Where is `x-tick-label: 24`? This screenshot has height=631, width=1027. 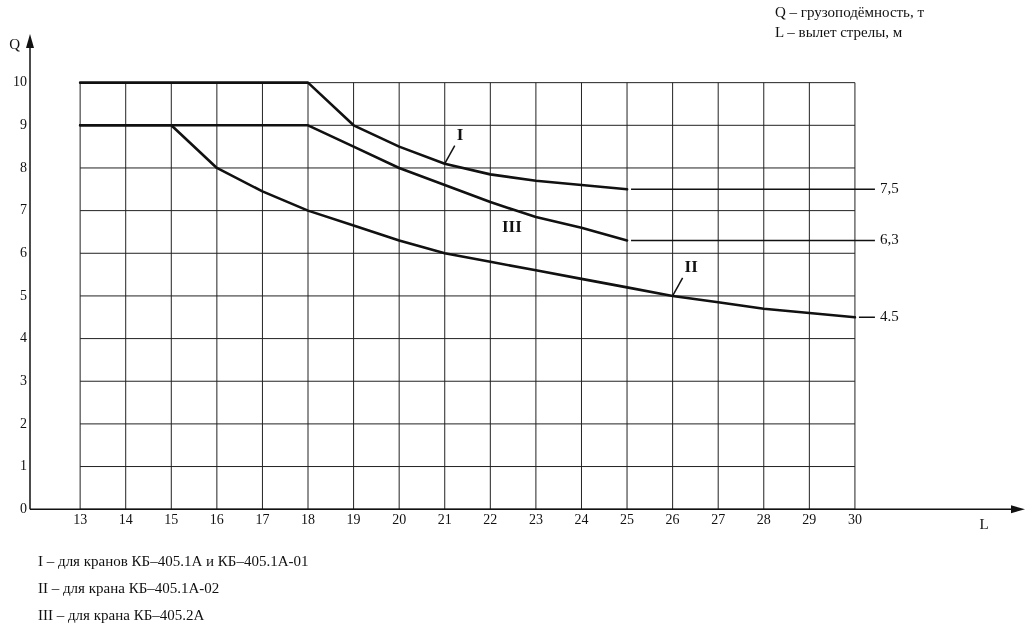 x-tick-label: 24 is located at coordinates (581, 520).